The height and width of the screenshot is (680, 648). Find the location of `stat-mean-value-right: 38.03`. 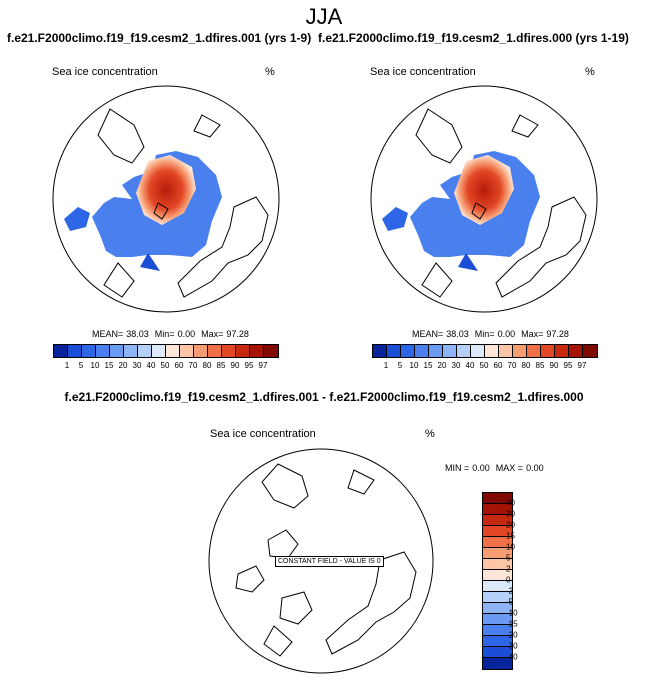

stat-mean-value-right: 38.03 is located at coordinates (457, 334).